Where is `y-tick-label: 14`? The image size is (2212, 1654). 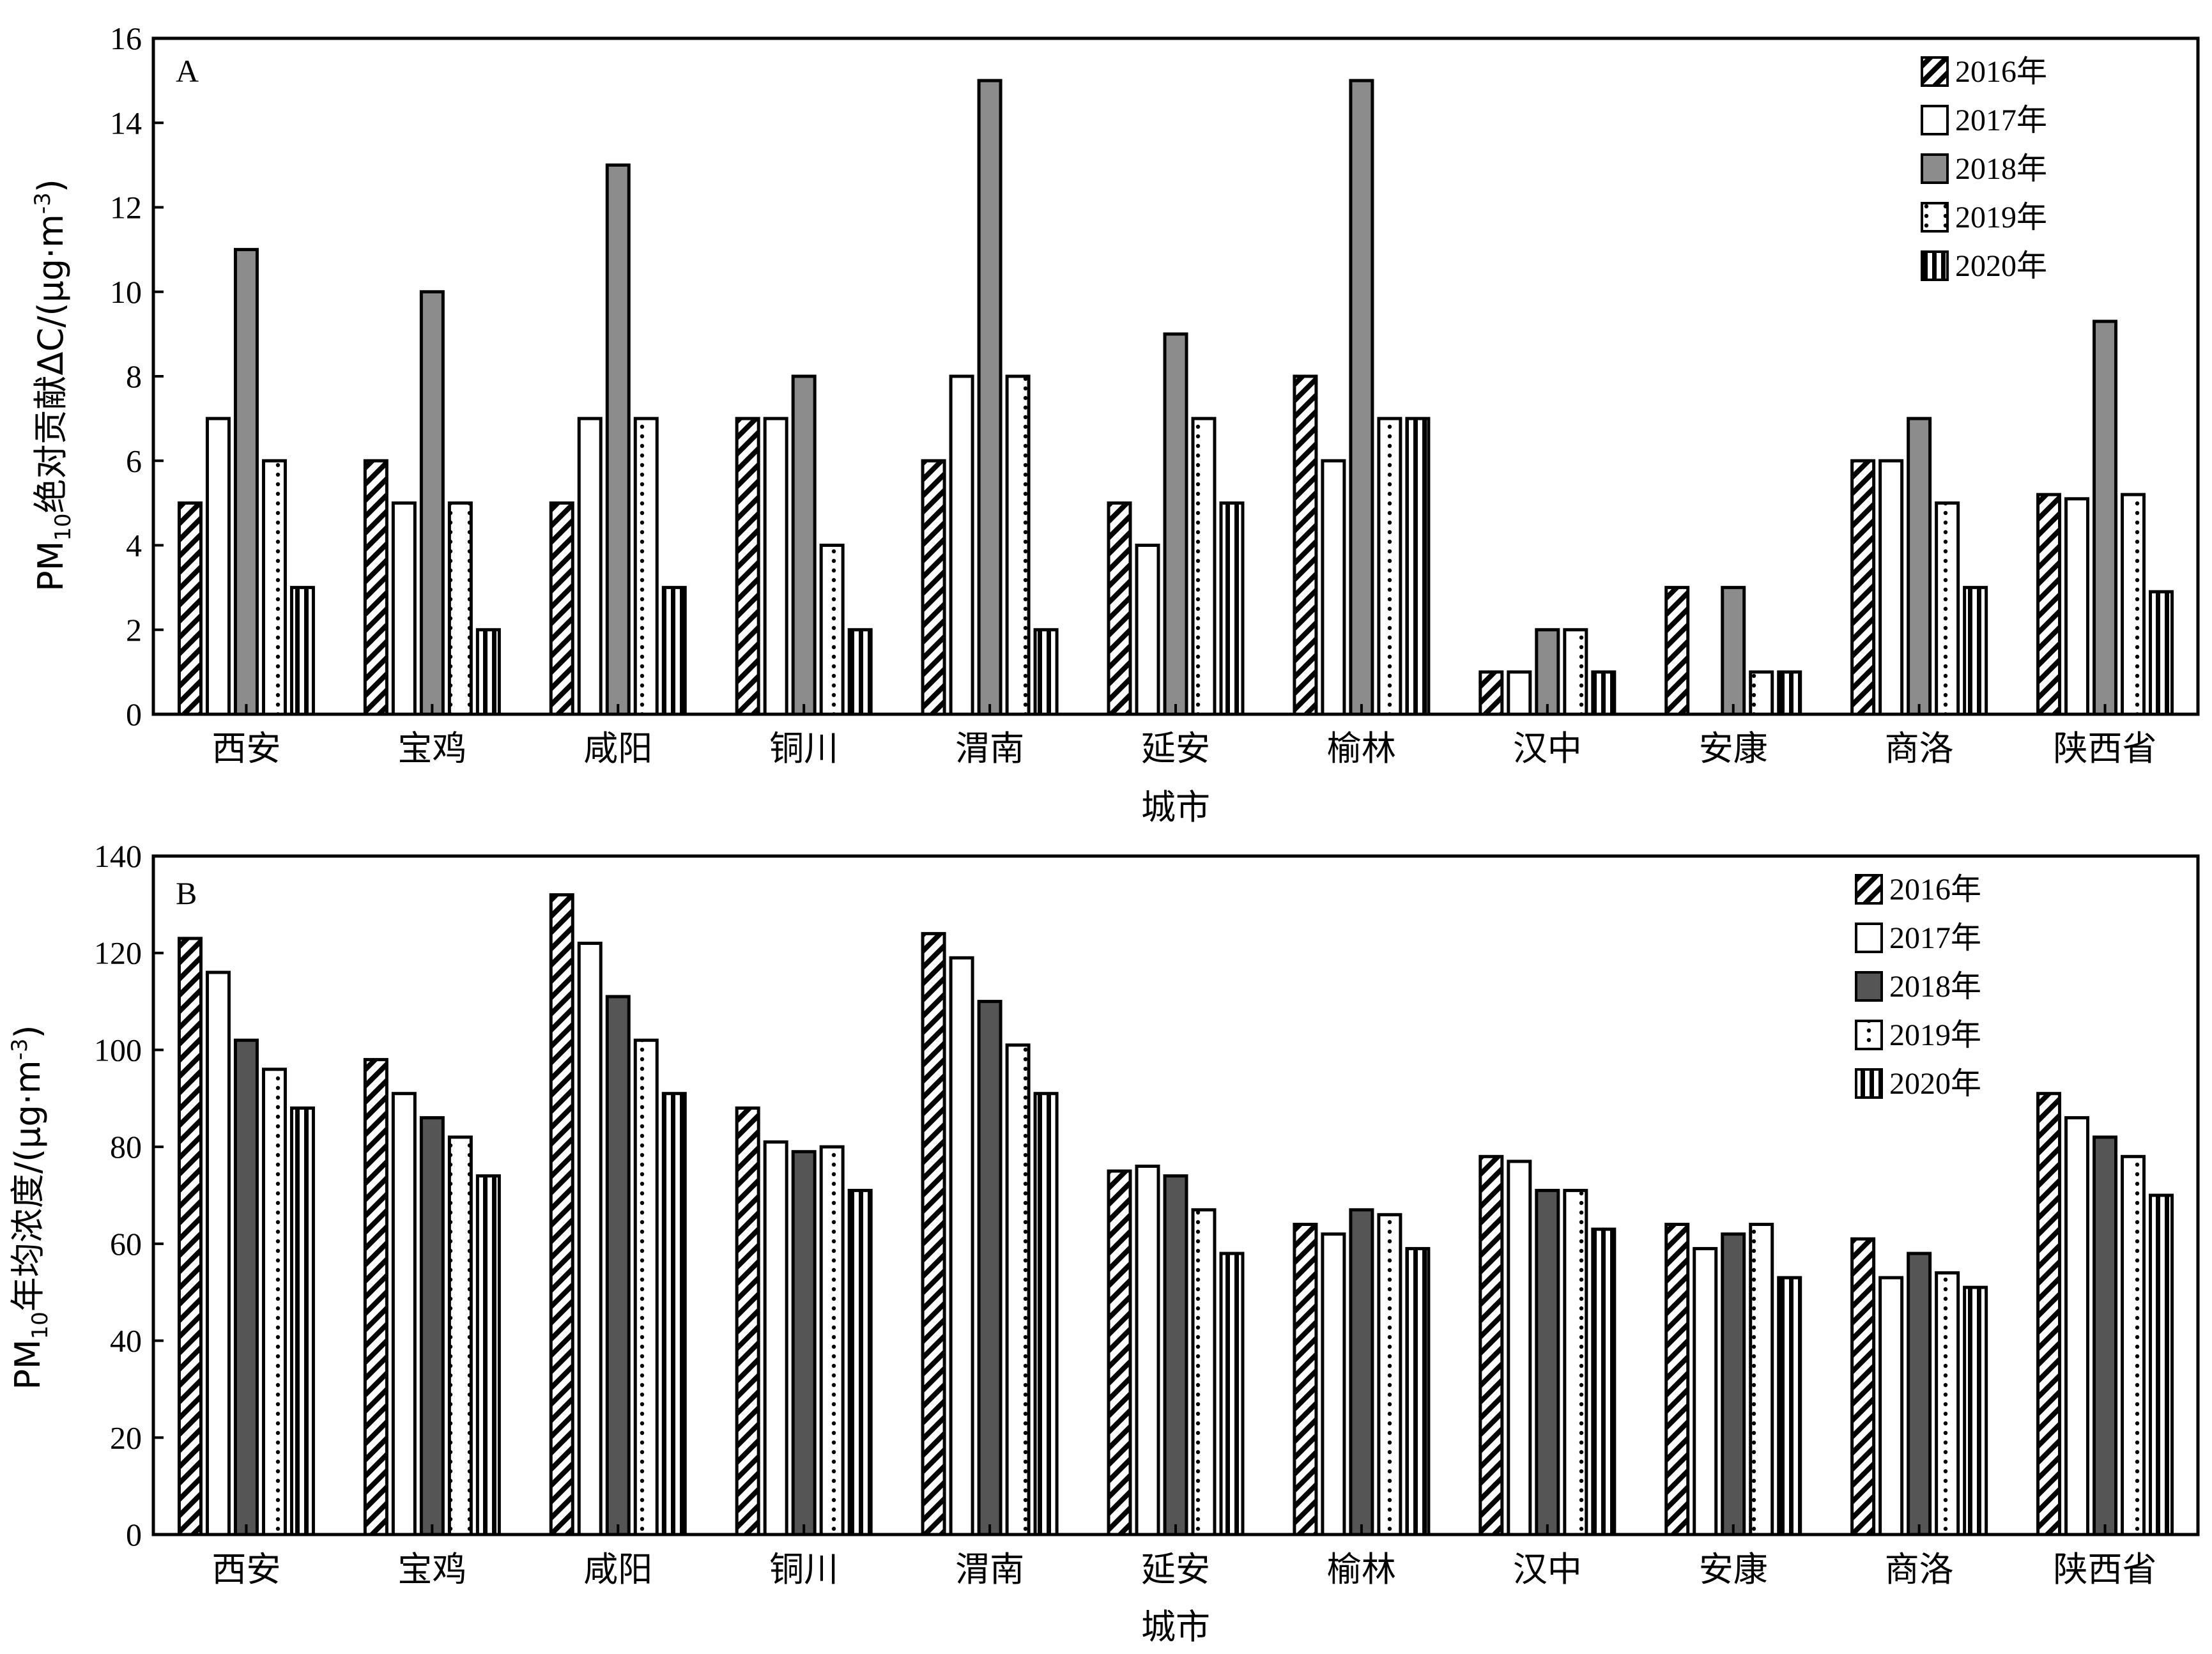 y-tick-label: 14 is located at coordinates (126, 123).